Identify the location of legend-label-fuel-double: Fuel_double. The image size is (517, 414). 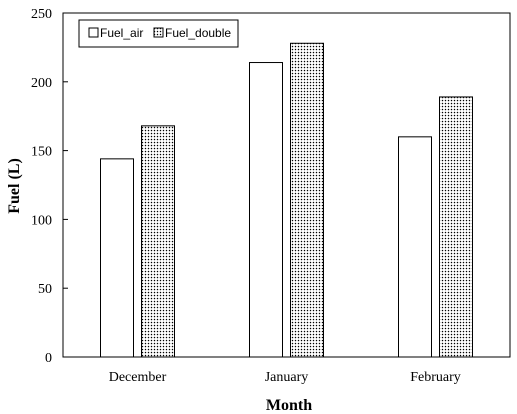
(198, 33).